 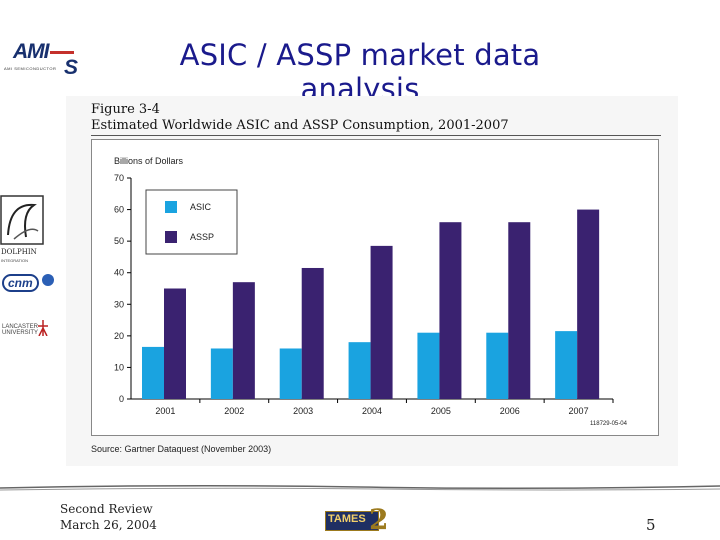 I want to click on slide-title: ASIC / ASSP market data analysis, so click(x=360, y=72).